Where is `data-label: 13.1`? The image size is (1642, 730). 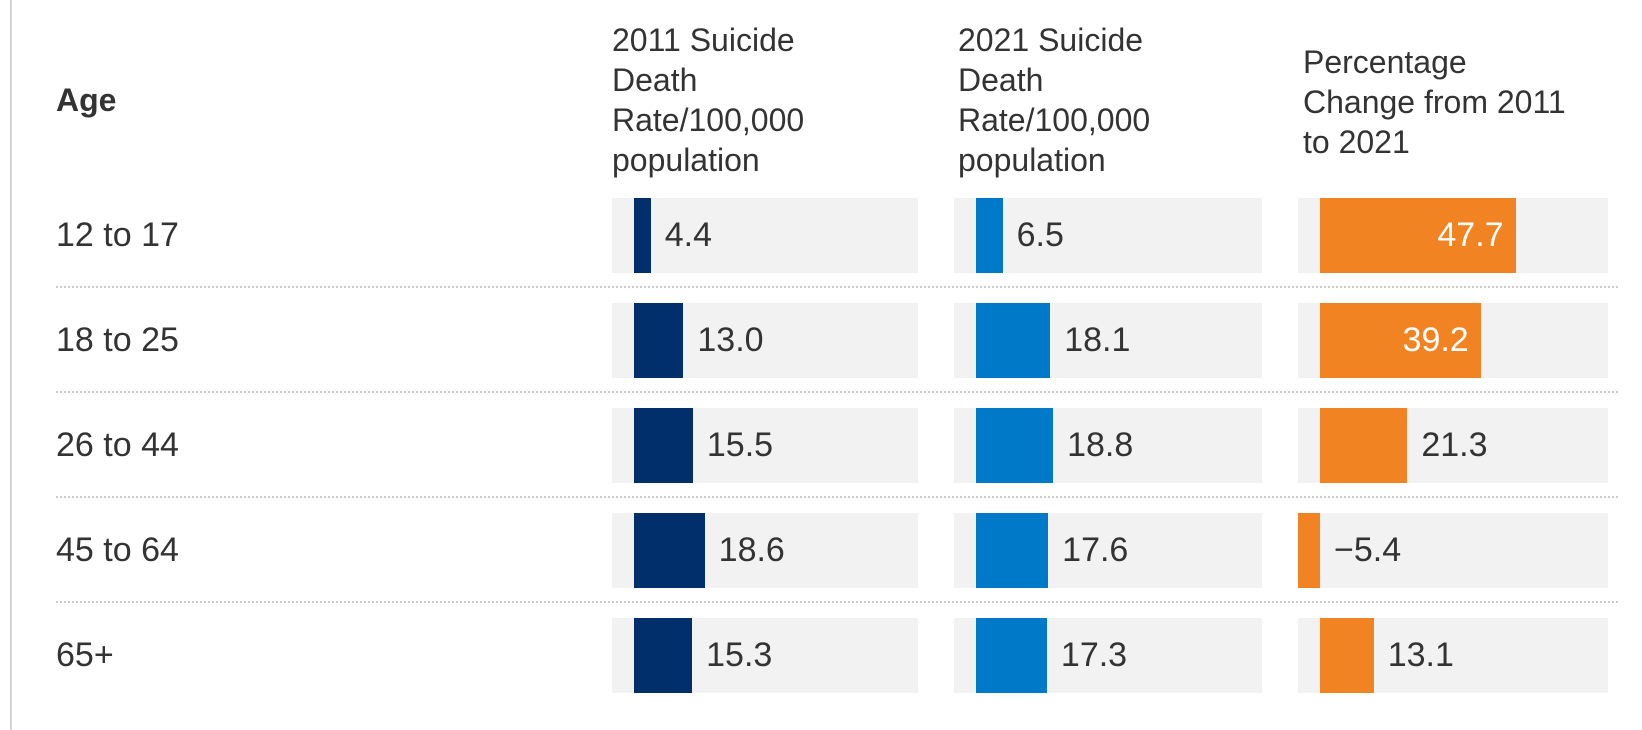 data-label: 13.1 is located at coordinates (1420, 655).